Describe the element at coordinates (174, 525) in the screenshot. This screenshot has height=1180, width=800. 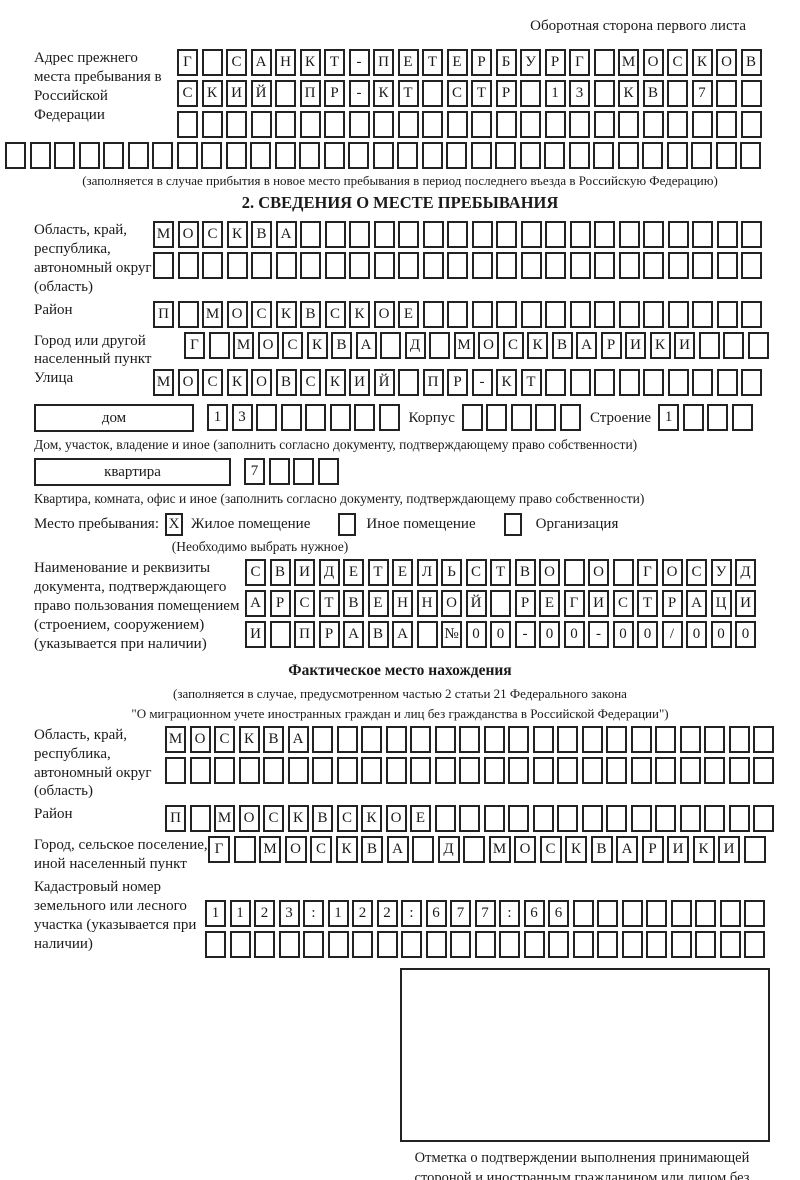
I see `checkbox-zhiloe: X` at that location.